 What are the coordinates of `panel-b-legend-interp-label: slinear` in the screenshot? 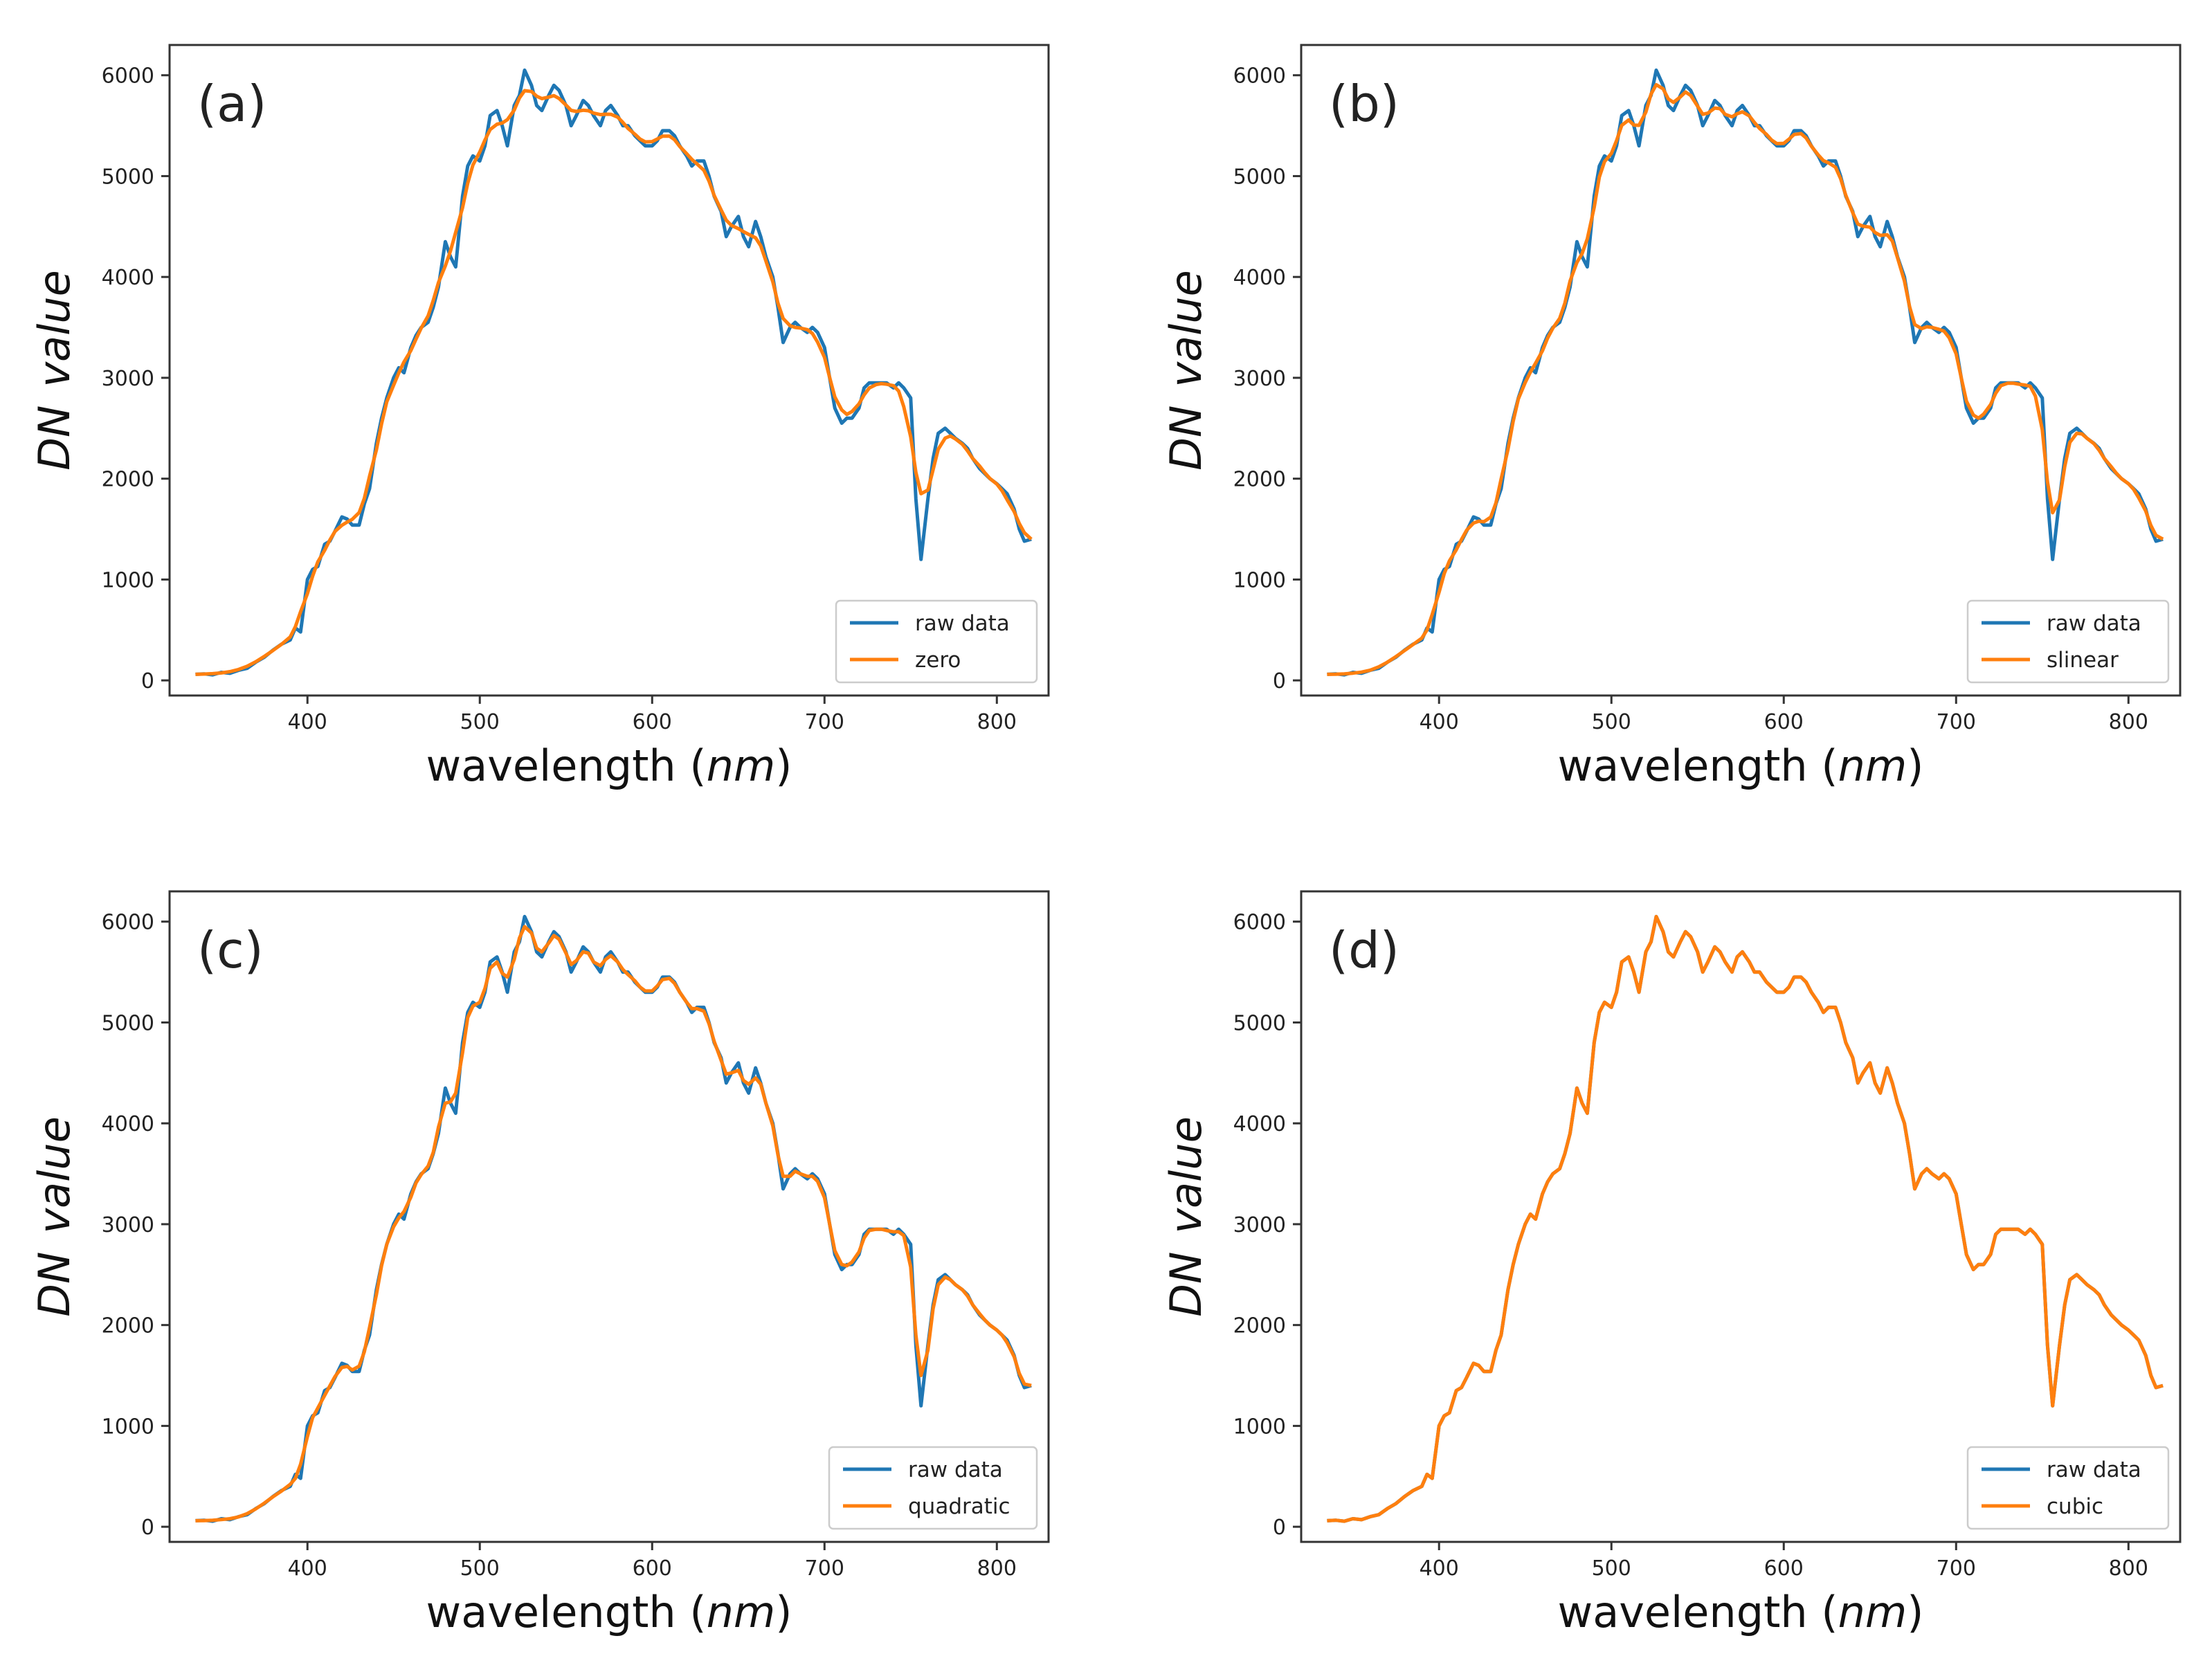 It's located at (2083, 661).